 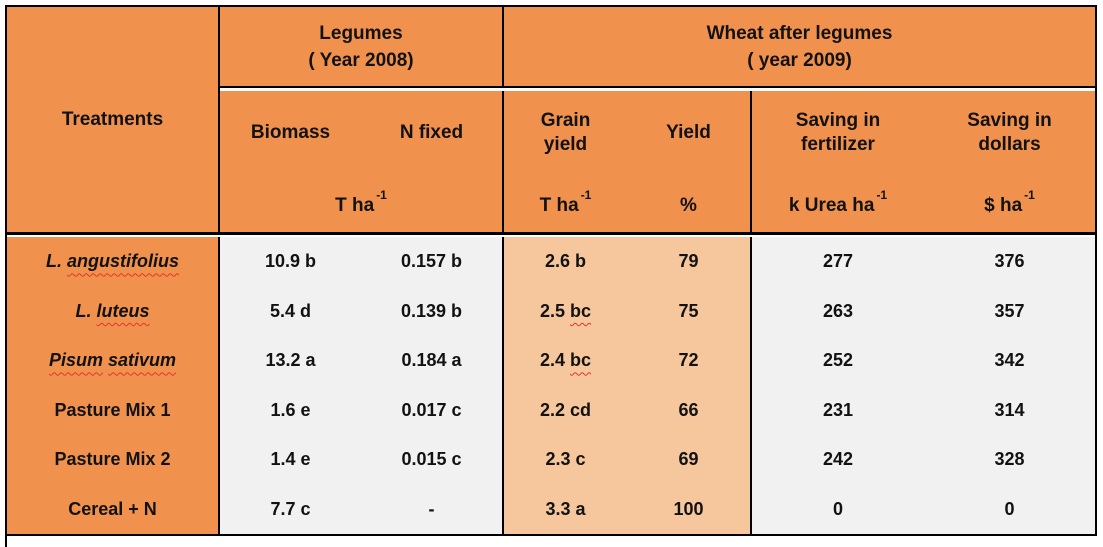 I want to click on treatments-header-label: Treatments, so click(x=112, y=119).